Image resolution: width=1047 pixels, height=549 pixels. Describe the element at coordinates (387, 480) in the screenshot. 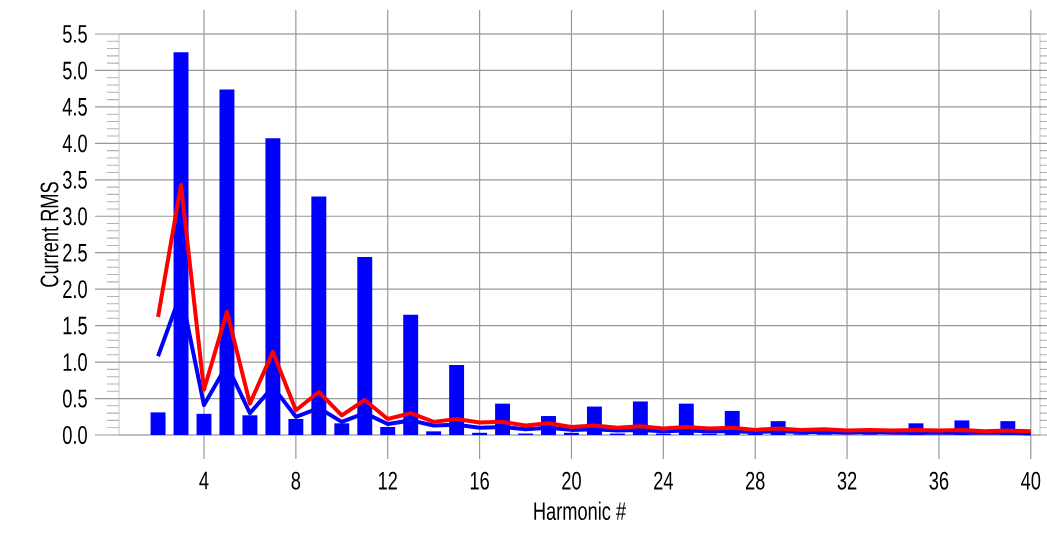

I see `x-tick-label: 12` at that location.